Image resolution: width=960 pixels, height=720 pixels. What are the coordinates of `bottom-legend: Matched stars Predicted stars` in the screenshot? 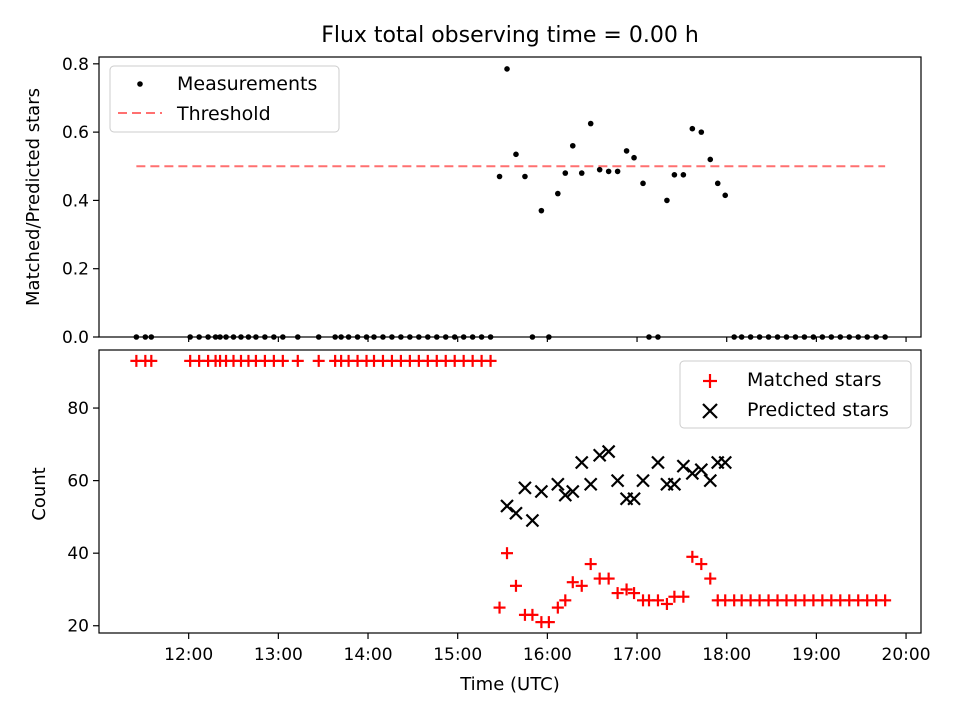 It's located at (795, 394).